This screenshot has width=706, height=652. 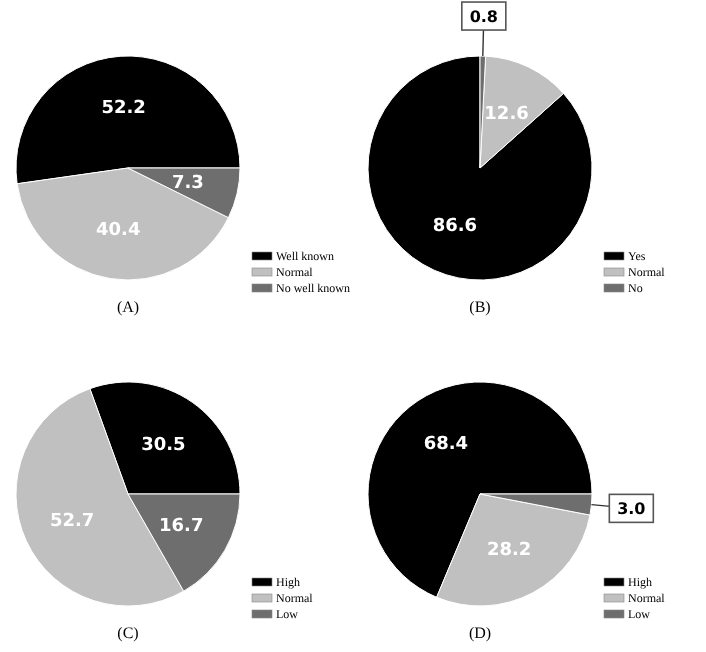 What do you see at coordinates (506, 114) in the screenshot?
I see `data-label: 12.6` at bounding box center [506, 114].